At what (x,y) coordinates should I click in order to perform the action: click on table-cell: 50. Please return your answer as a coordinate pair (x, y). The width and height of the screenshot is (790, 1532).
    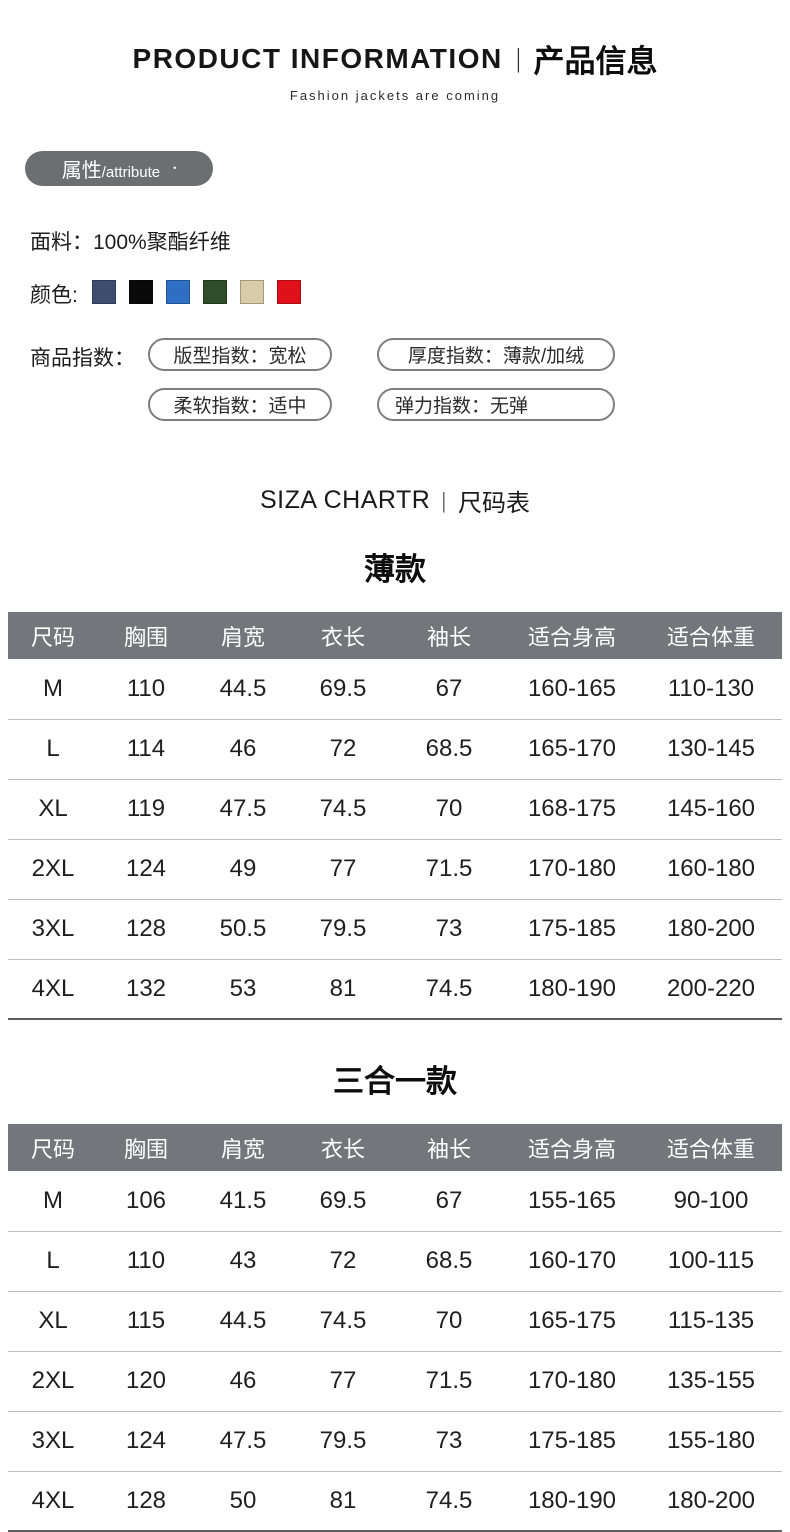
    Looking at the image, I should click on (243, 1501).